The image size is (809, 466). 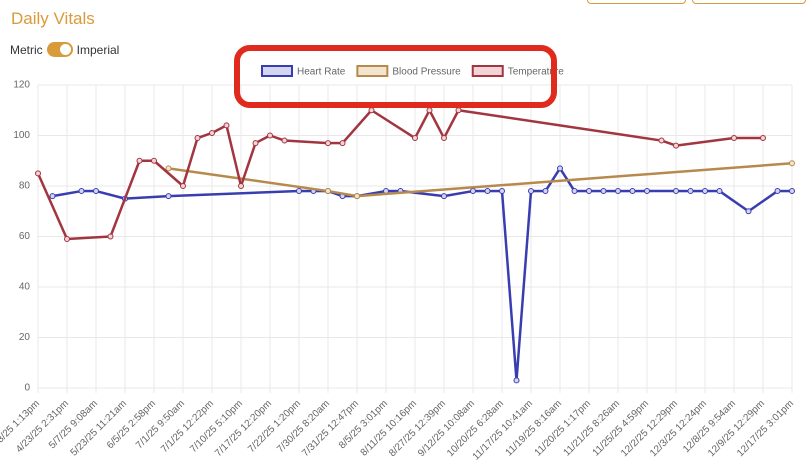 What do you see at coordinates (25, 337) in the screenshot?
I see `y-tick-label: 20` at bounding box center [25, 337].